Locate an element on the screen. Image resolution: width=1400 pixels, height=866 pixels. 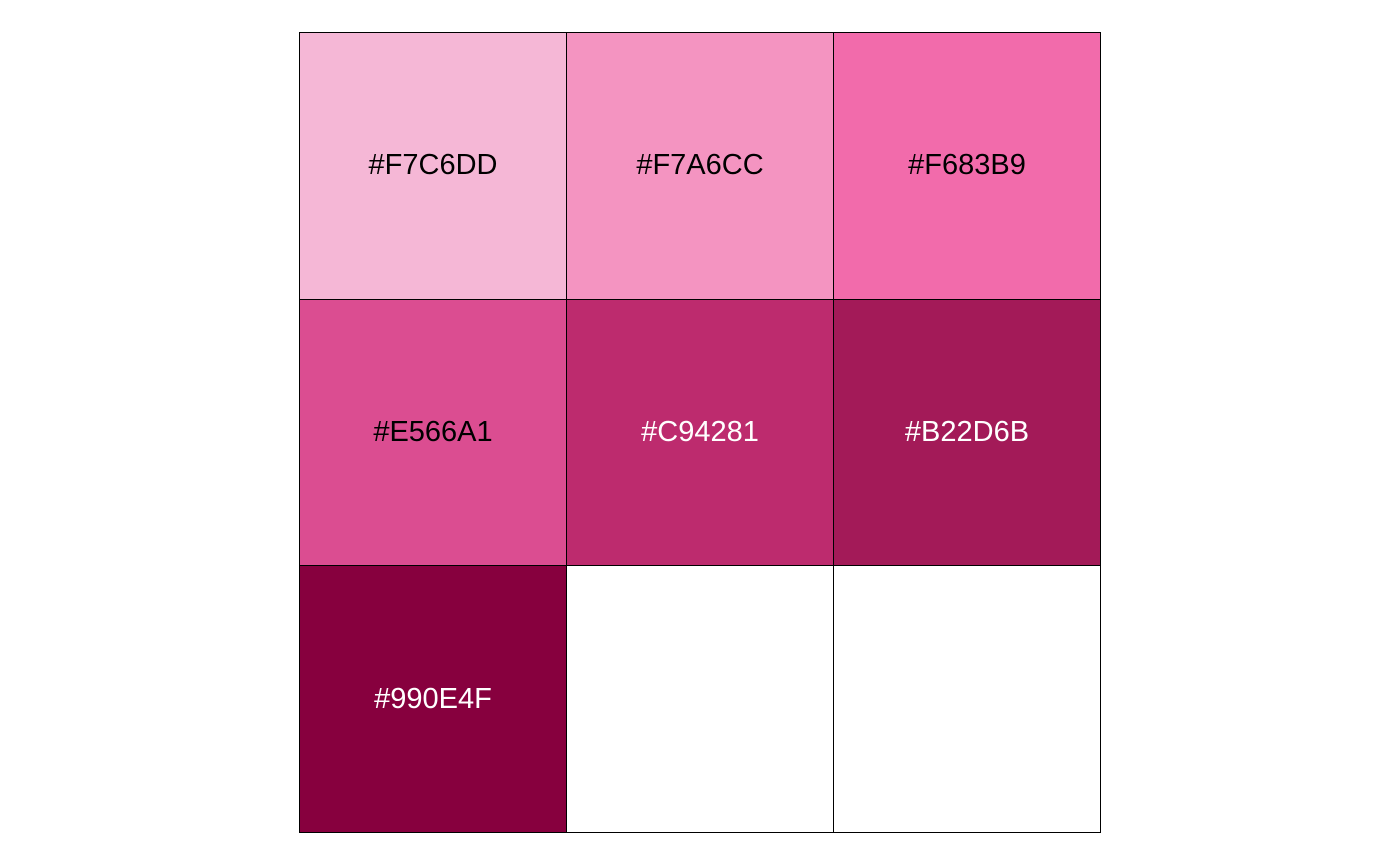
color-swatch: #C94281 is located at coordinates (700, 433).